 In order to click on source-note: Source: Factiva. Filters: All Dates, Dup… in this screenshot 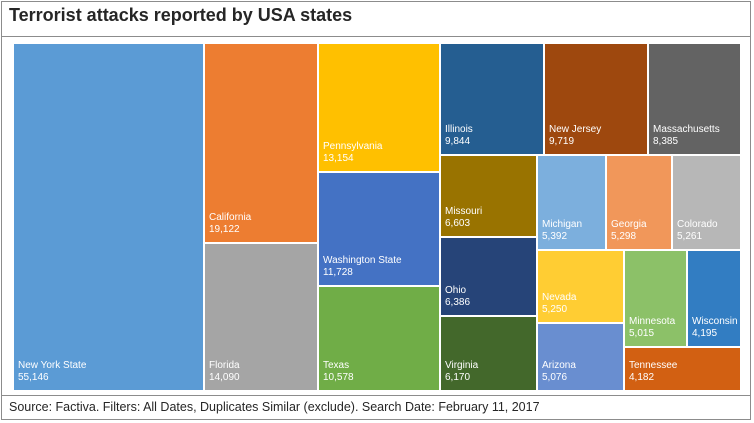, I will do `click(274, 407)`.